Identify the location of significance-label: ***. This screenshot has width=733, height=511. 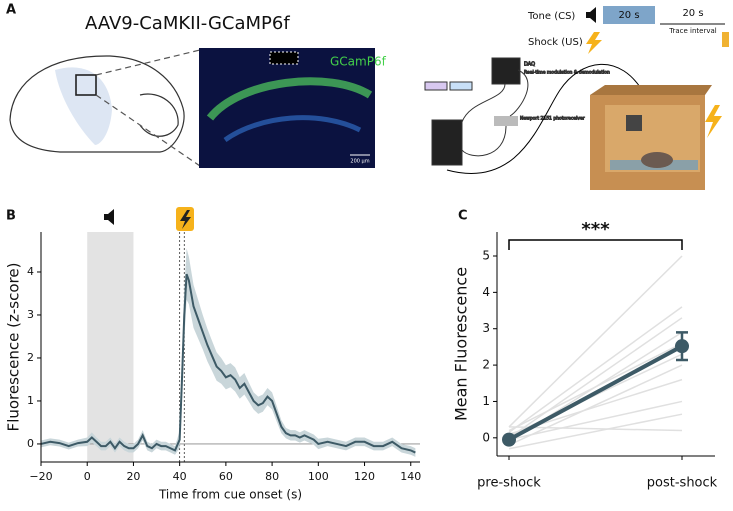
(595, 229).